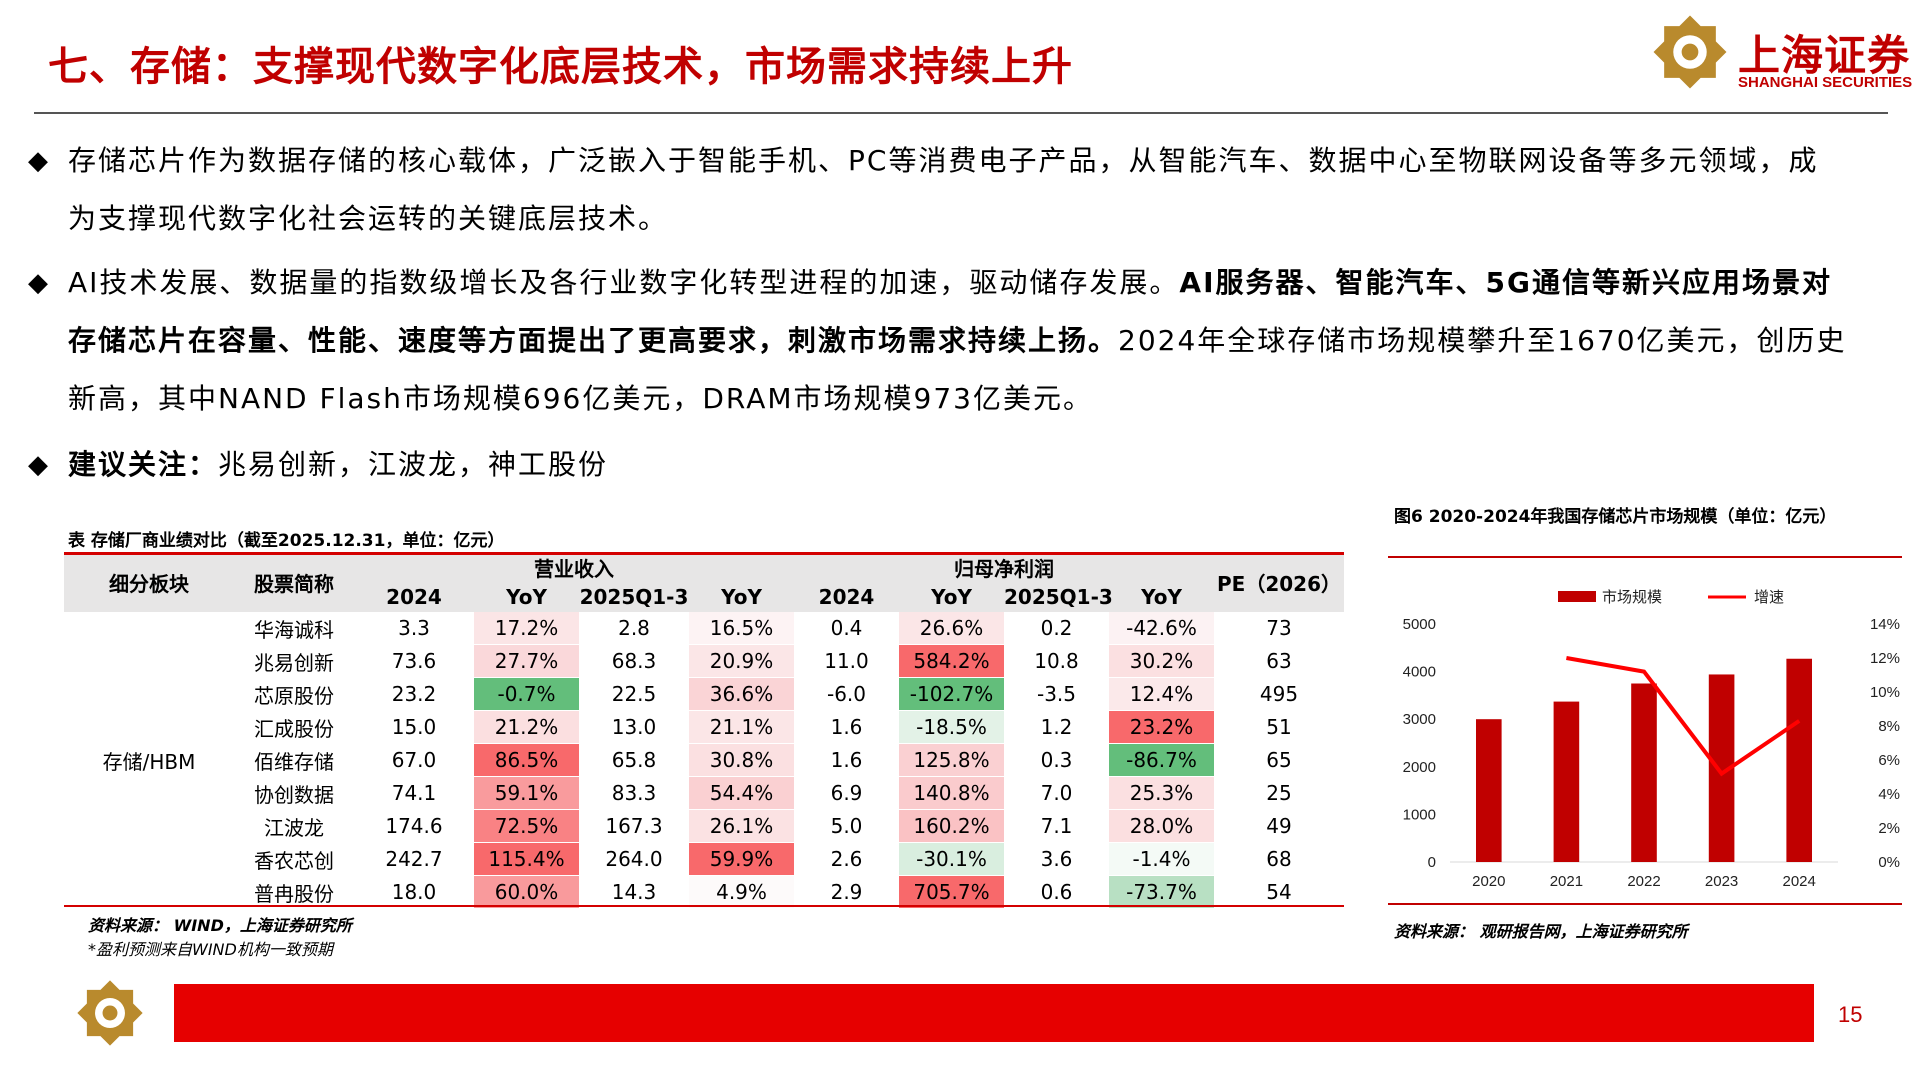  I want to click on yoy-cell: 28.0%, so click(1161, 826).